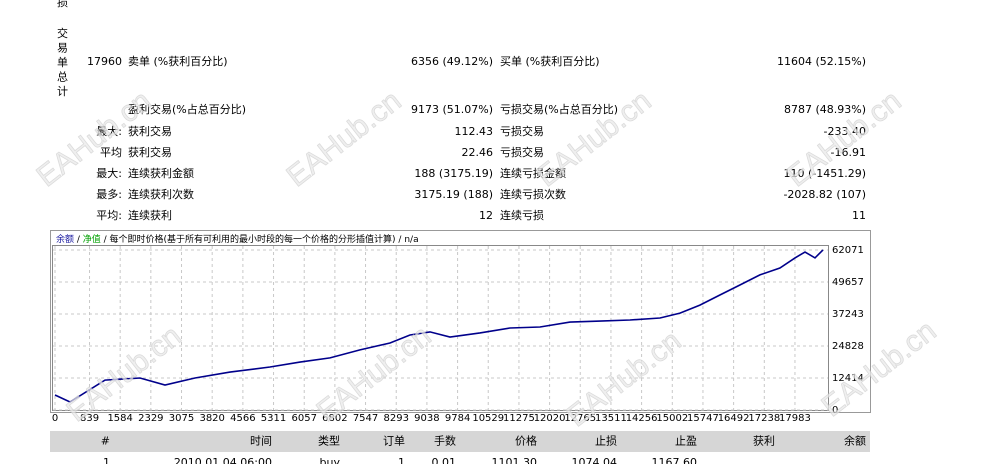 This screenshot has width=989, height=468. What do you see at coordinates (261, 441) in the screenshot?
I see `table-header-cell: 时间` at bounding box center [261, 441].